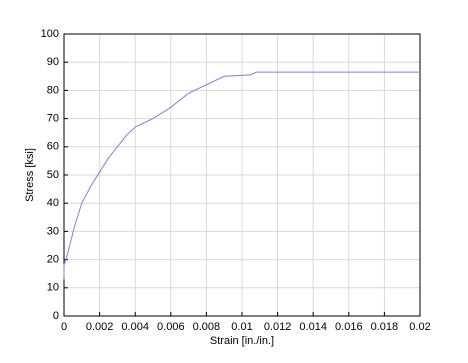 Image resolution: width=468 pixels, height=363 pixels. Describe the element at coordinates (64, 327) in the screenshot. I see `x-tick-label: 0` at that location.